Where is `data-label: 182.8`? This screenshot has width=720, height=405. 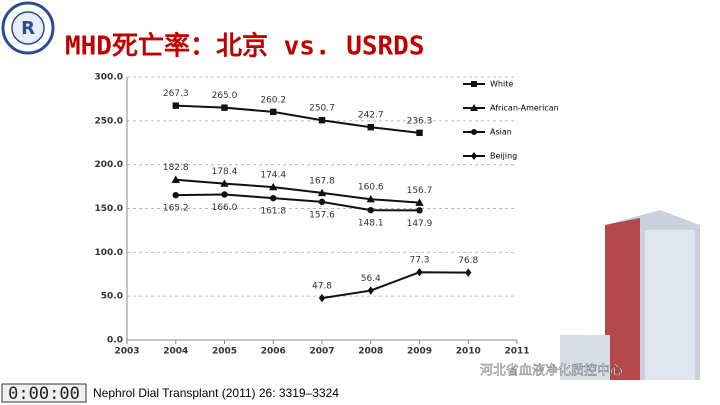 data-label: 182.8 is located at coordinates (176, 168).